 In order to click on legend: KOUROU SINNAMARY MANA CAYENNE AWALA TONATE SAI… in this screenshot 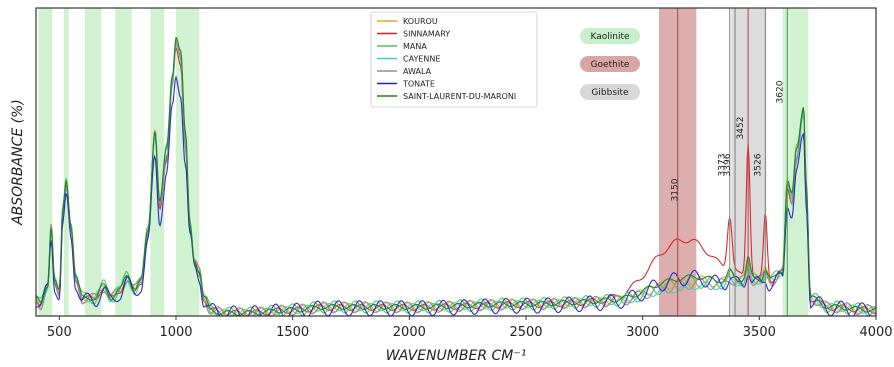, I will do `click(454, 59)`.